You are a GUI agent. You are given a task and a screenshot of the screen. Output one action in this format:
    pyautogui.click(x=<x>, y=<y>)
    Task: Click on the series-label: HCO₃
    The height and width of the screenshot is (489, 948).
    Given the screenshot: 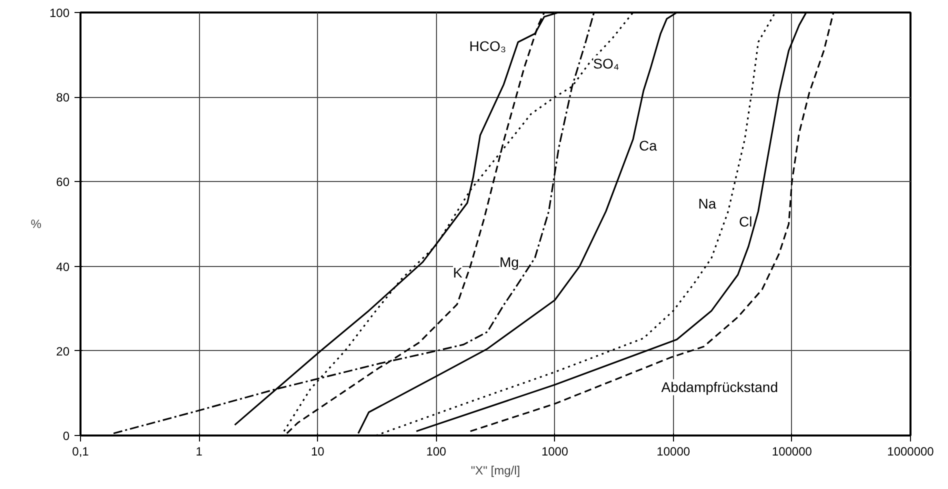 What is the action you would take?
    pyautogui.click(x=487, y=46)
    